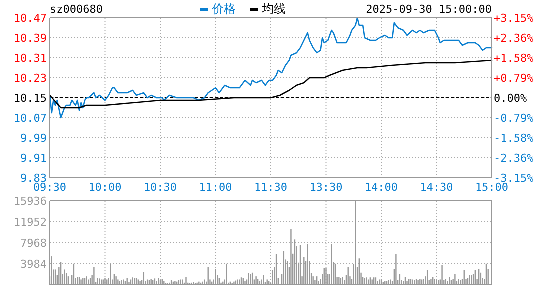  Describe the element at coordinates (429, 9) in the screenshot. I see `chart-subtitle: 2025-09-30 15:00:00` at that location.